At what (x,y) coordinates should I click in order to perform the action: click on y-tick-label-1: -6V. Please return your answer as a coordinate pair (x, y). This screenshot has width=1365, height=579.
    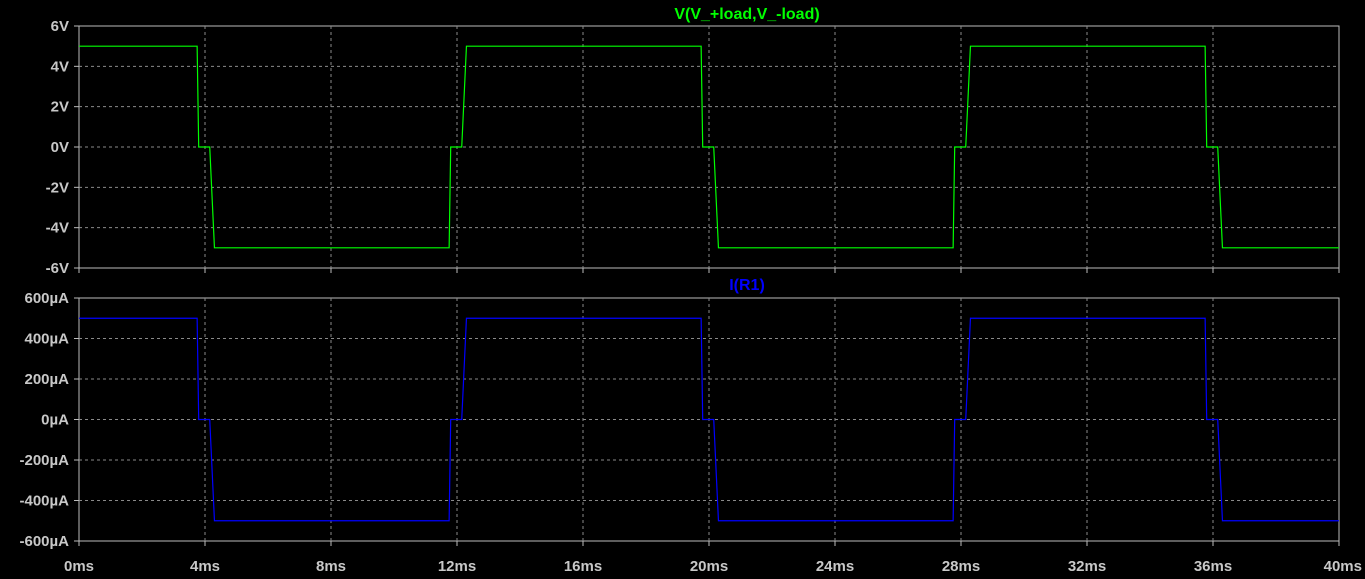
    Looking at the image, I should click on (57, 268).